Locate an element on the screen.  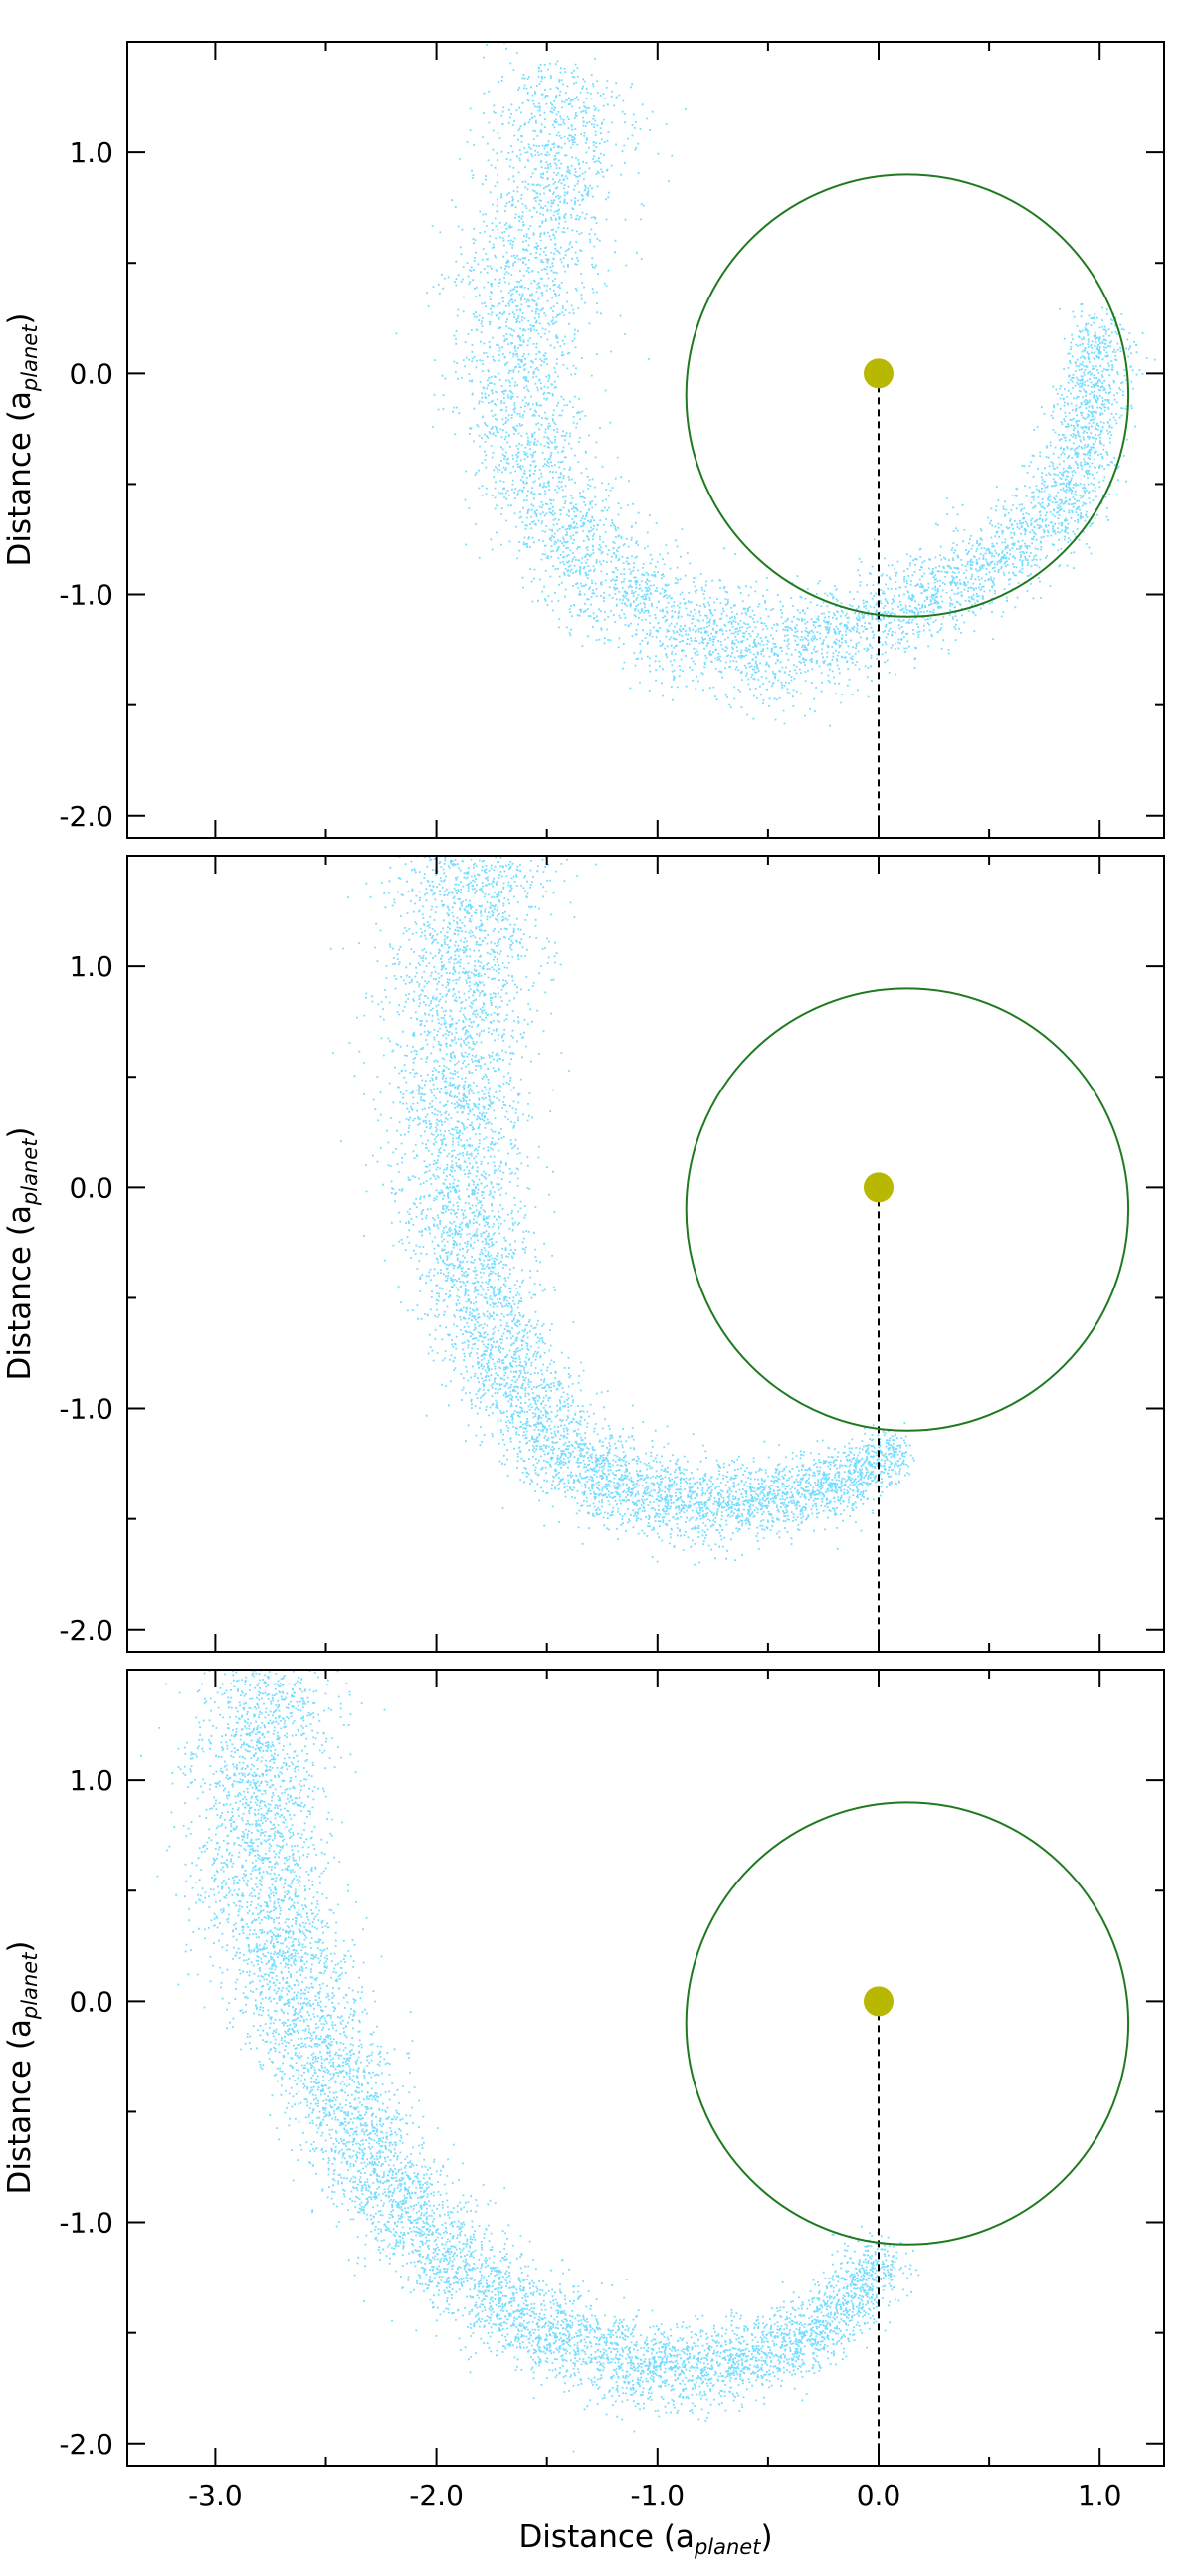
x-axis-label: Distance (aplanet) is located at coordinates (645, 2539).